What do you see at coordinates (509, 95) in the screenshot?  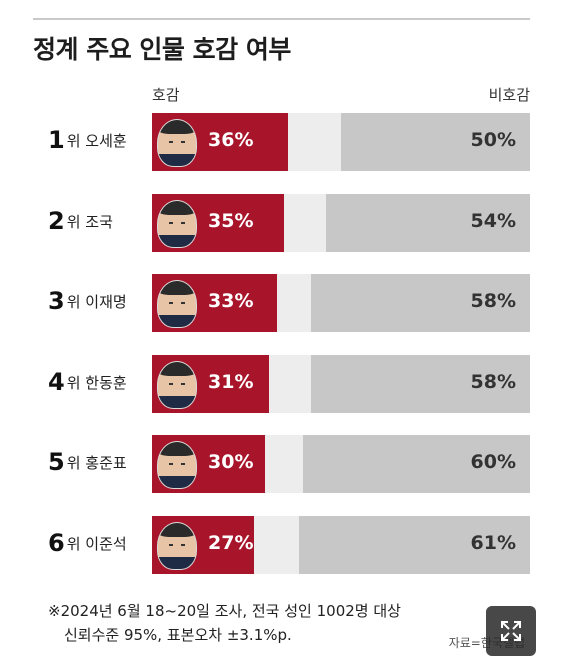 I see `legend-dislike-label: 비호감` at bounding box center [509, 95].